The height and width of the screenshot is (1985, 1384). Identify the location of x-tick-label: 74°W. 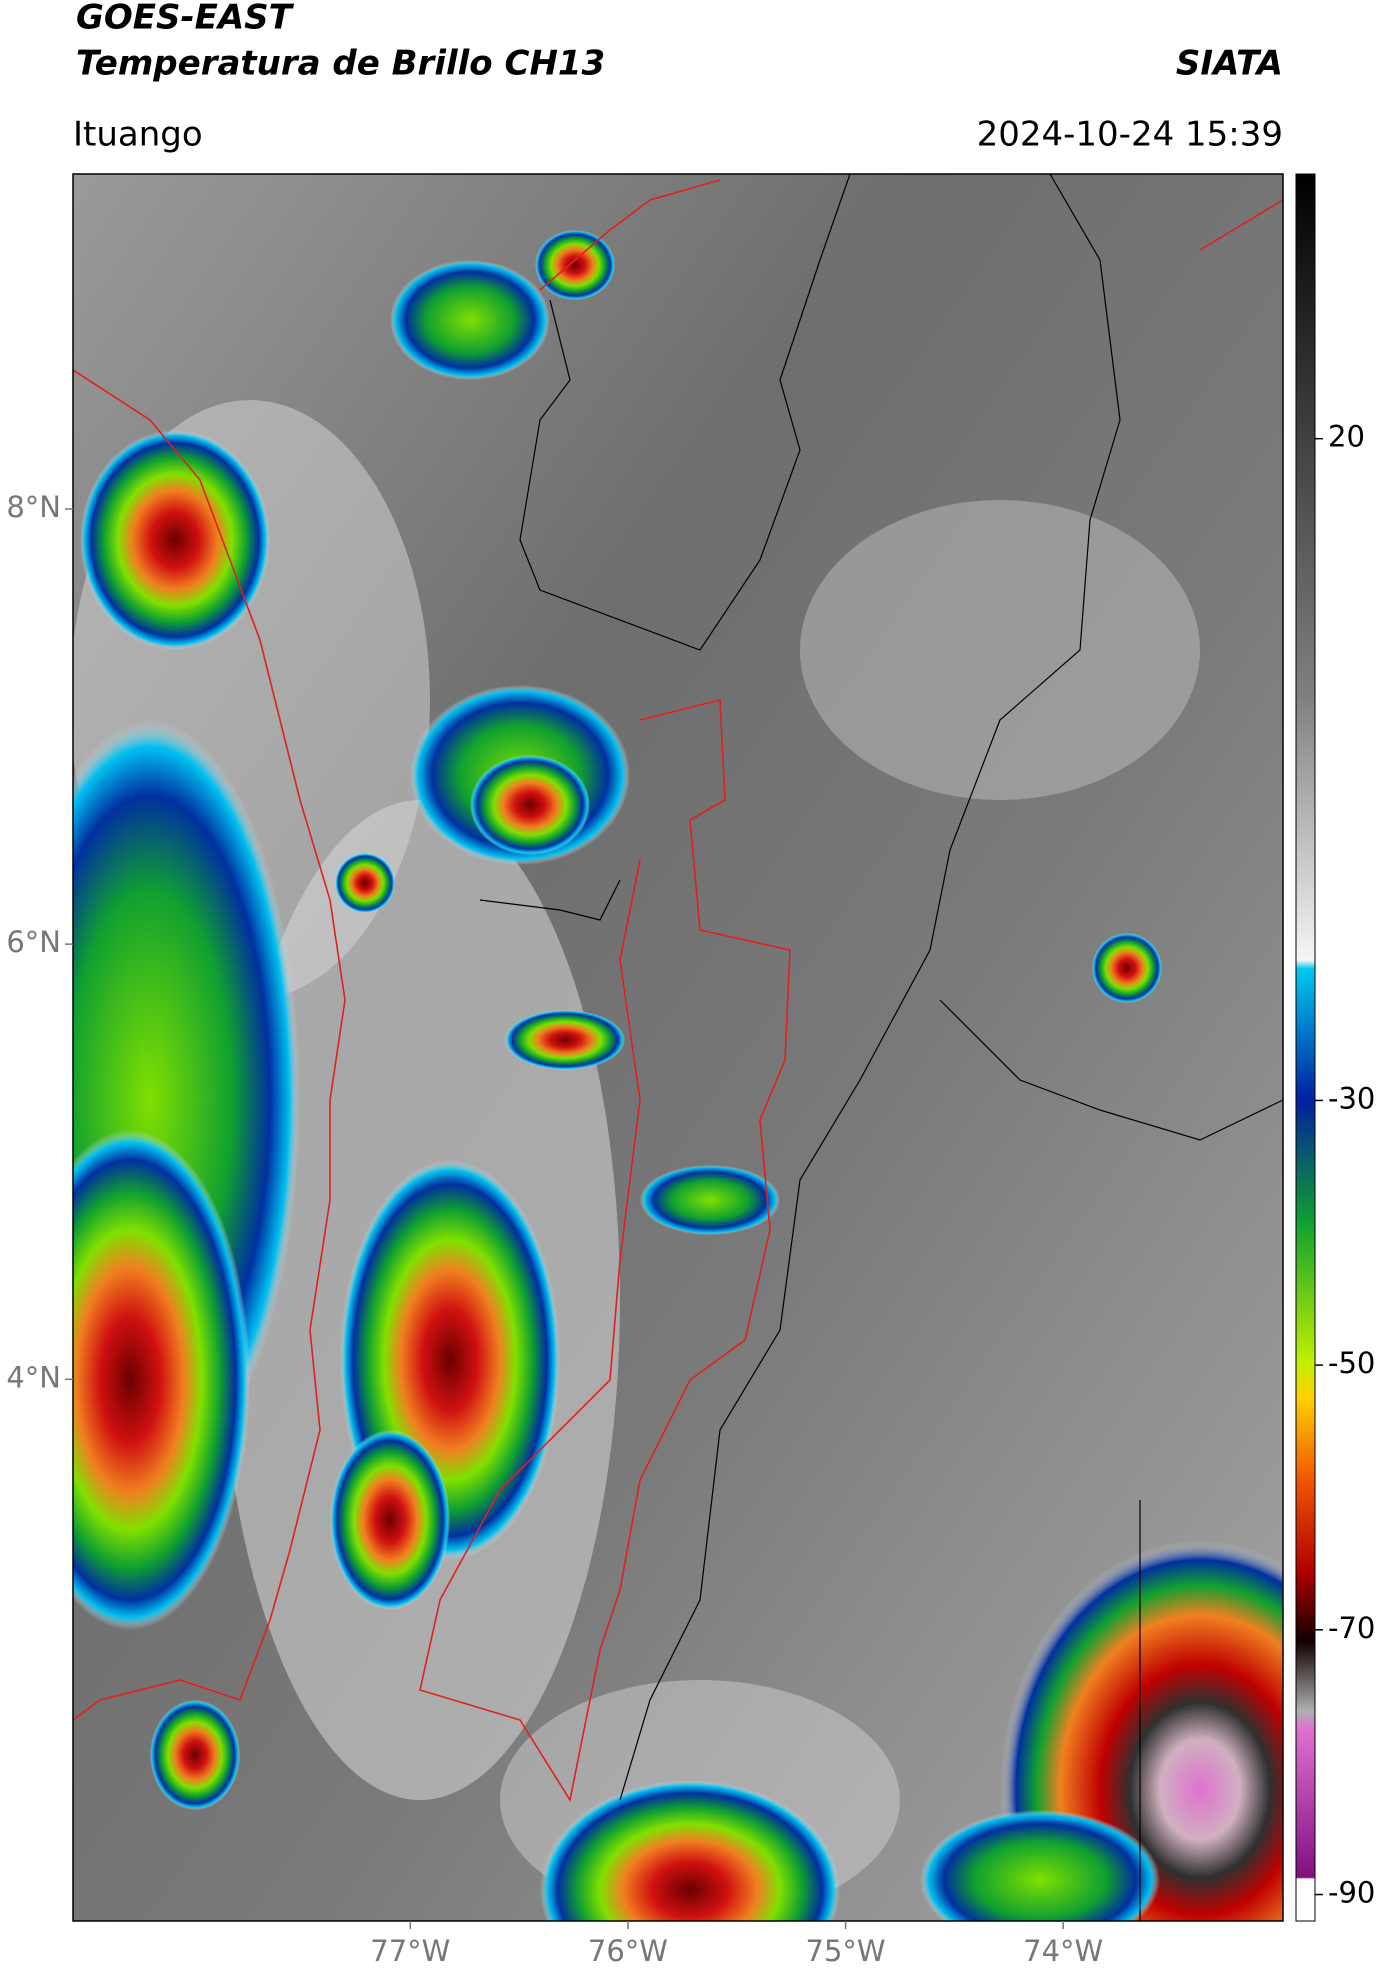
(1063, 1951).